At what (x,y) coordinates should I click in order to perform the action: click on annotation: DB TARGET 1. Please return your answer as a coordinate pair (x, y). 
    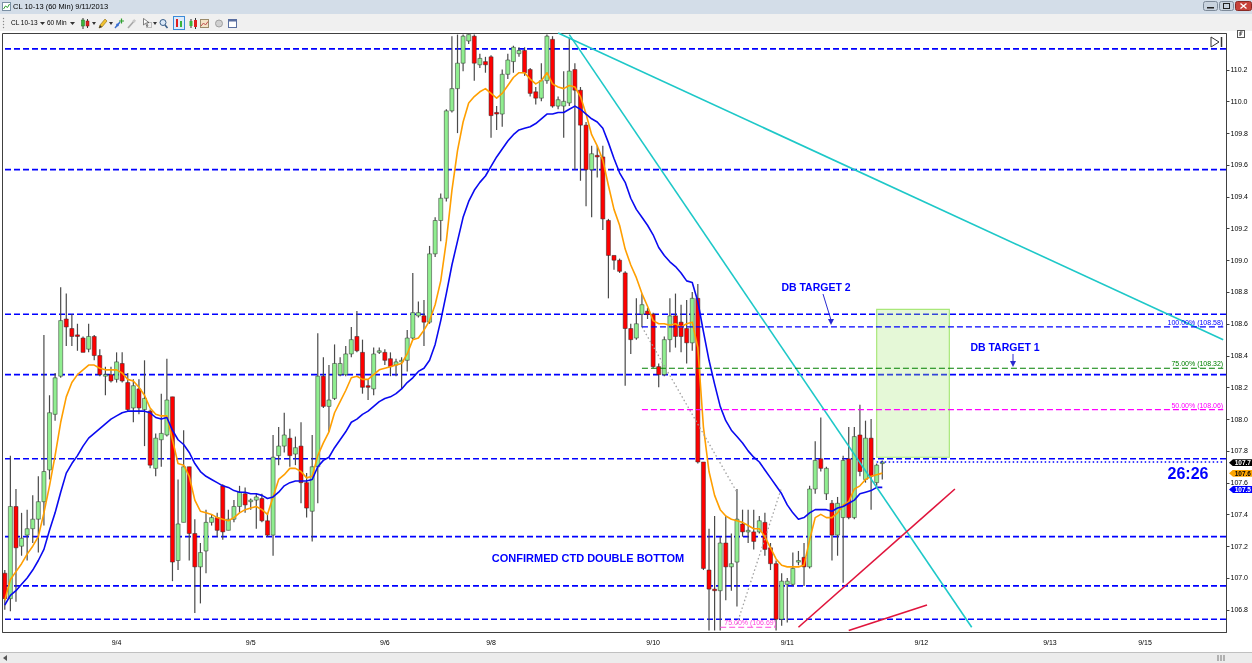
    Looking at the image, I should click on (1005, 346).